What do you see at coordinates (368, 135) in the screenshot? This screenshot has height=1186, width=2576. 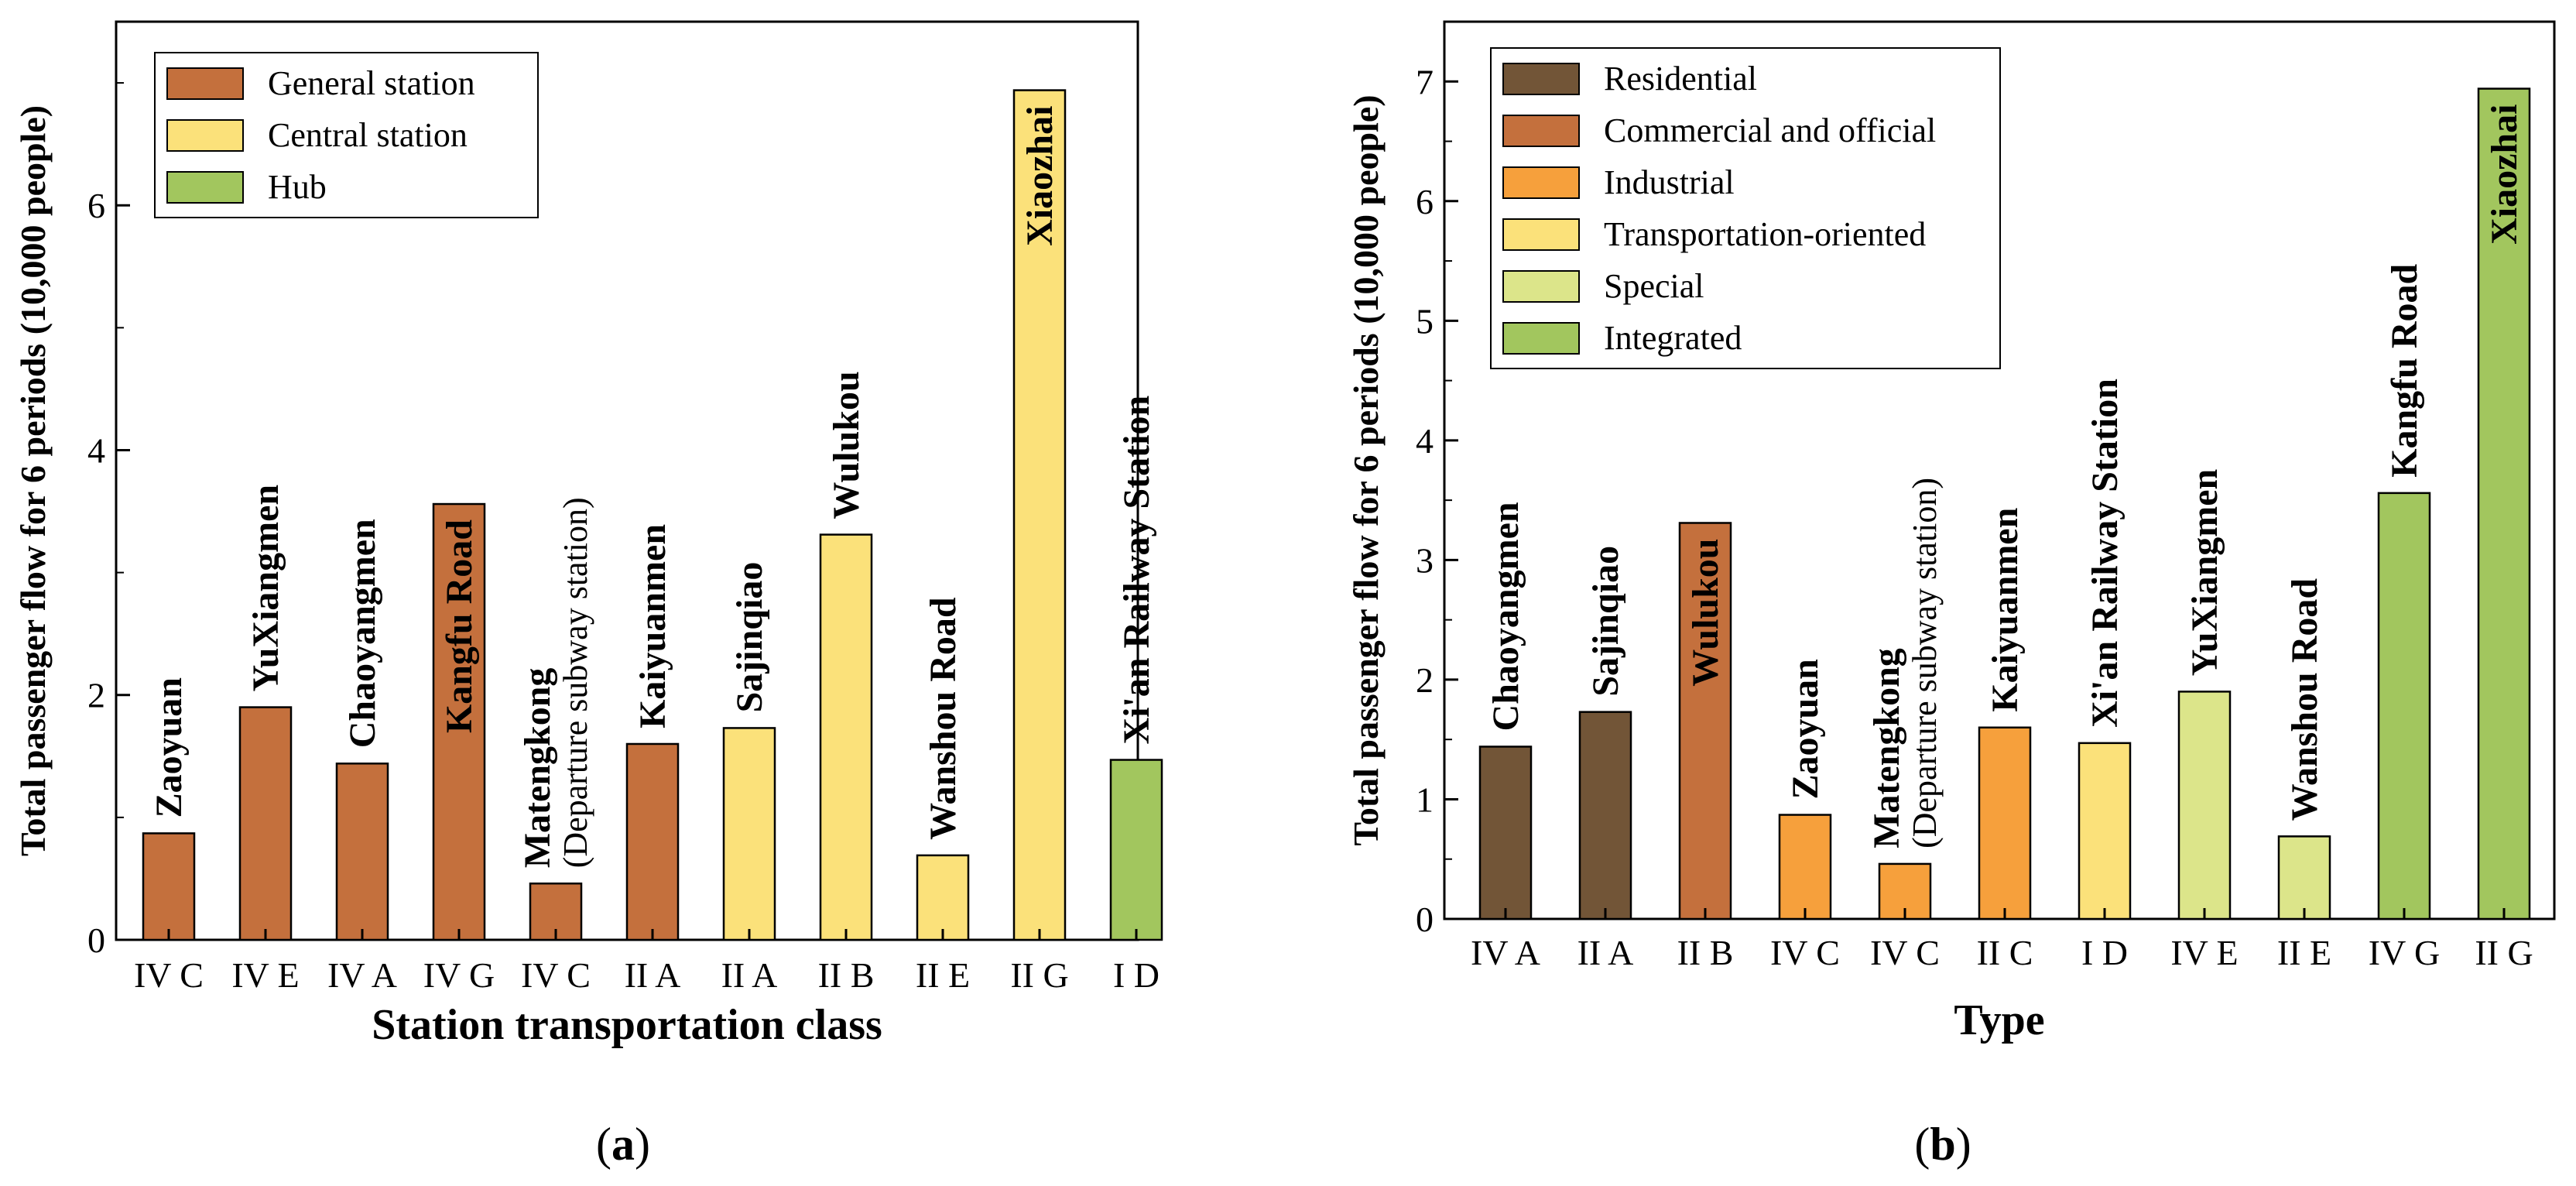 I see `legend-label: Central station` at bounding box center [368, 135].